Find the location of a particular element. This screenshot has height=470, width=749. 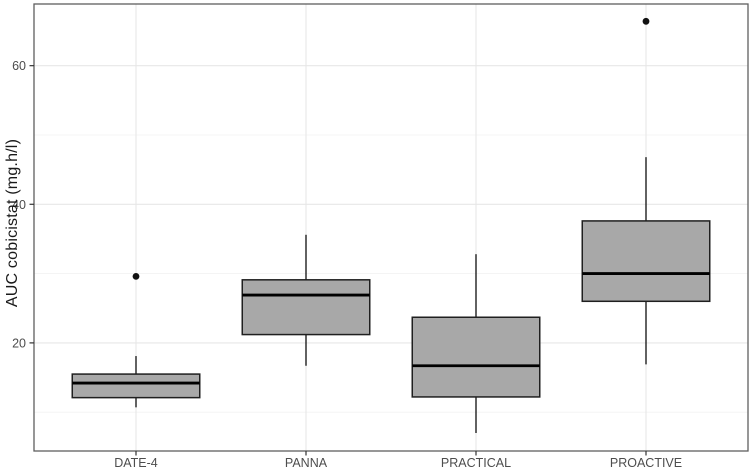

outlier-point-PROACTIVE is located at coordinates (646, 21).